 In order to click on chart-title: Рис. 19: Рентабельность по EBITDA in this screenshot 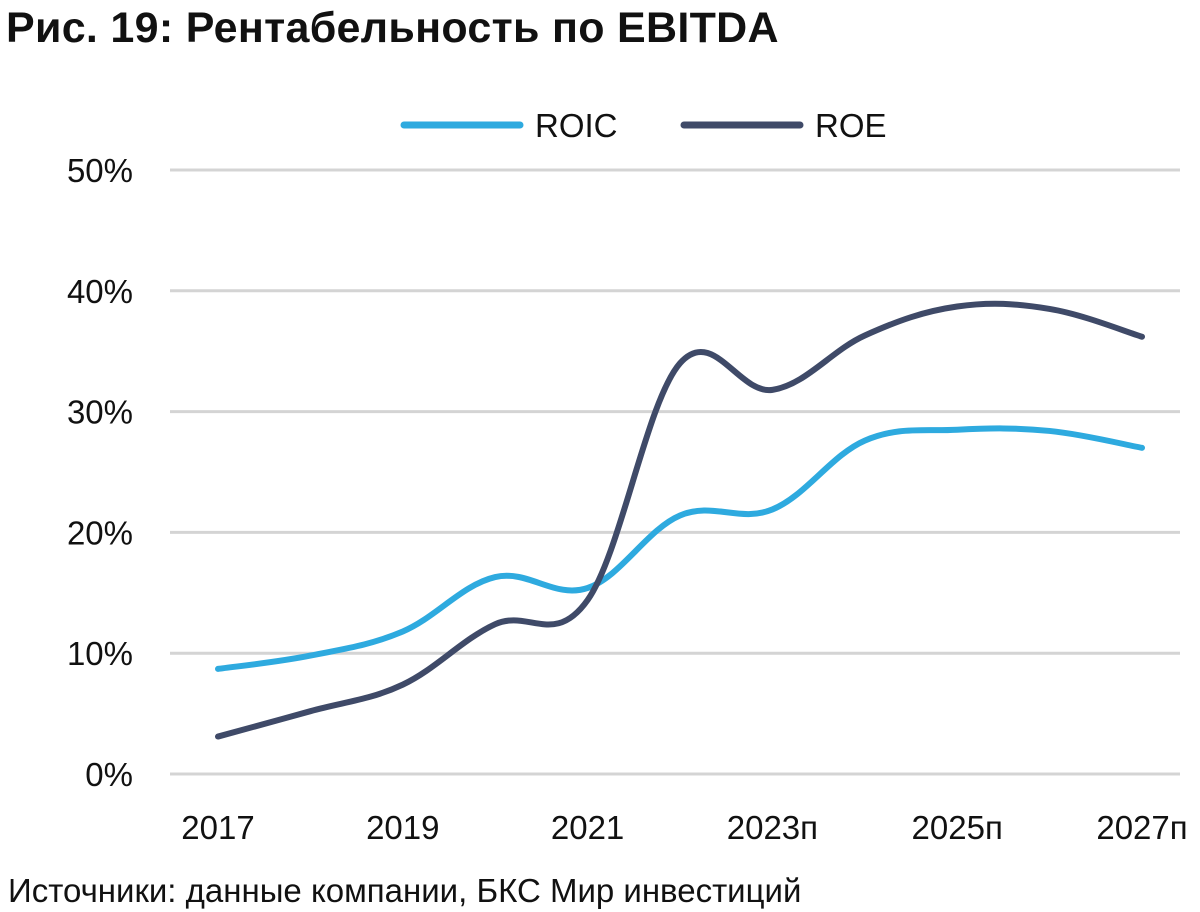, I will do `click(392, 28)`.